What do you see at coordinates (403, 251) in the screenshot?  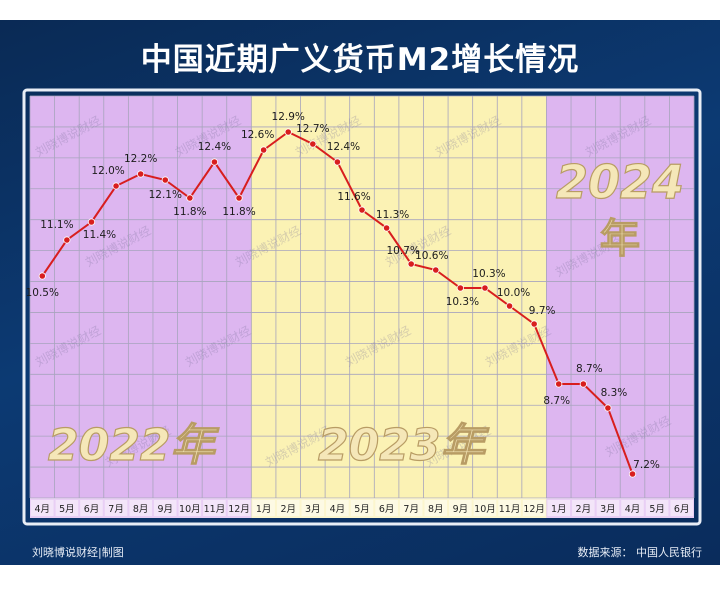 I see `data-label: 10.7%` at bounding box center [403, 251].